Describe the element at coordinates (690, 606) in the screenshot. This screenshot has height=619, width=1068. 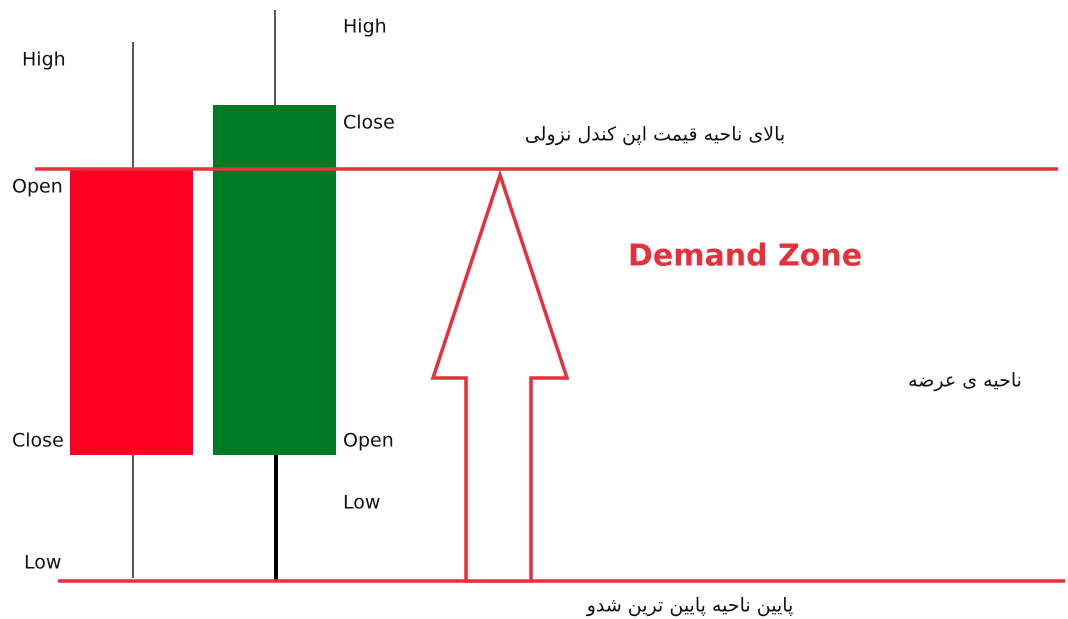
I see `bottom-line-label: پایین ناحیه پایین ترین شدو` at that location.